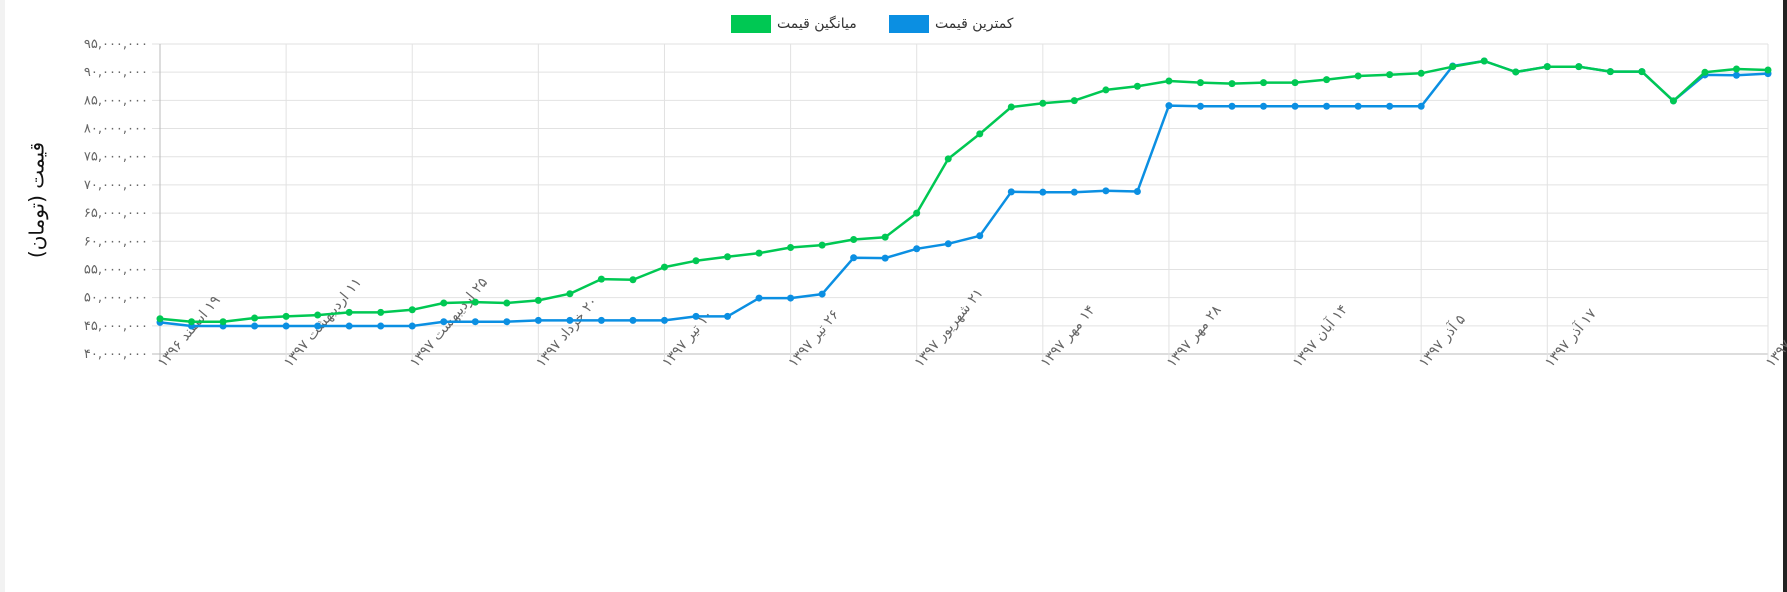 The width and height of the screenshot is (1787, 592). What do you see at coordinates (116, 185) in the screenshot?
I see `y-tick-label: ۷۰,۰۰۰,۰۰۰` at bounding box center [116, 185].